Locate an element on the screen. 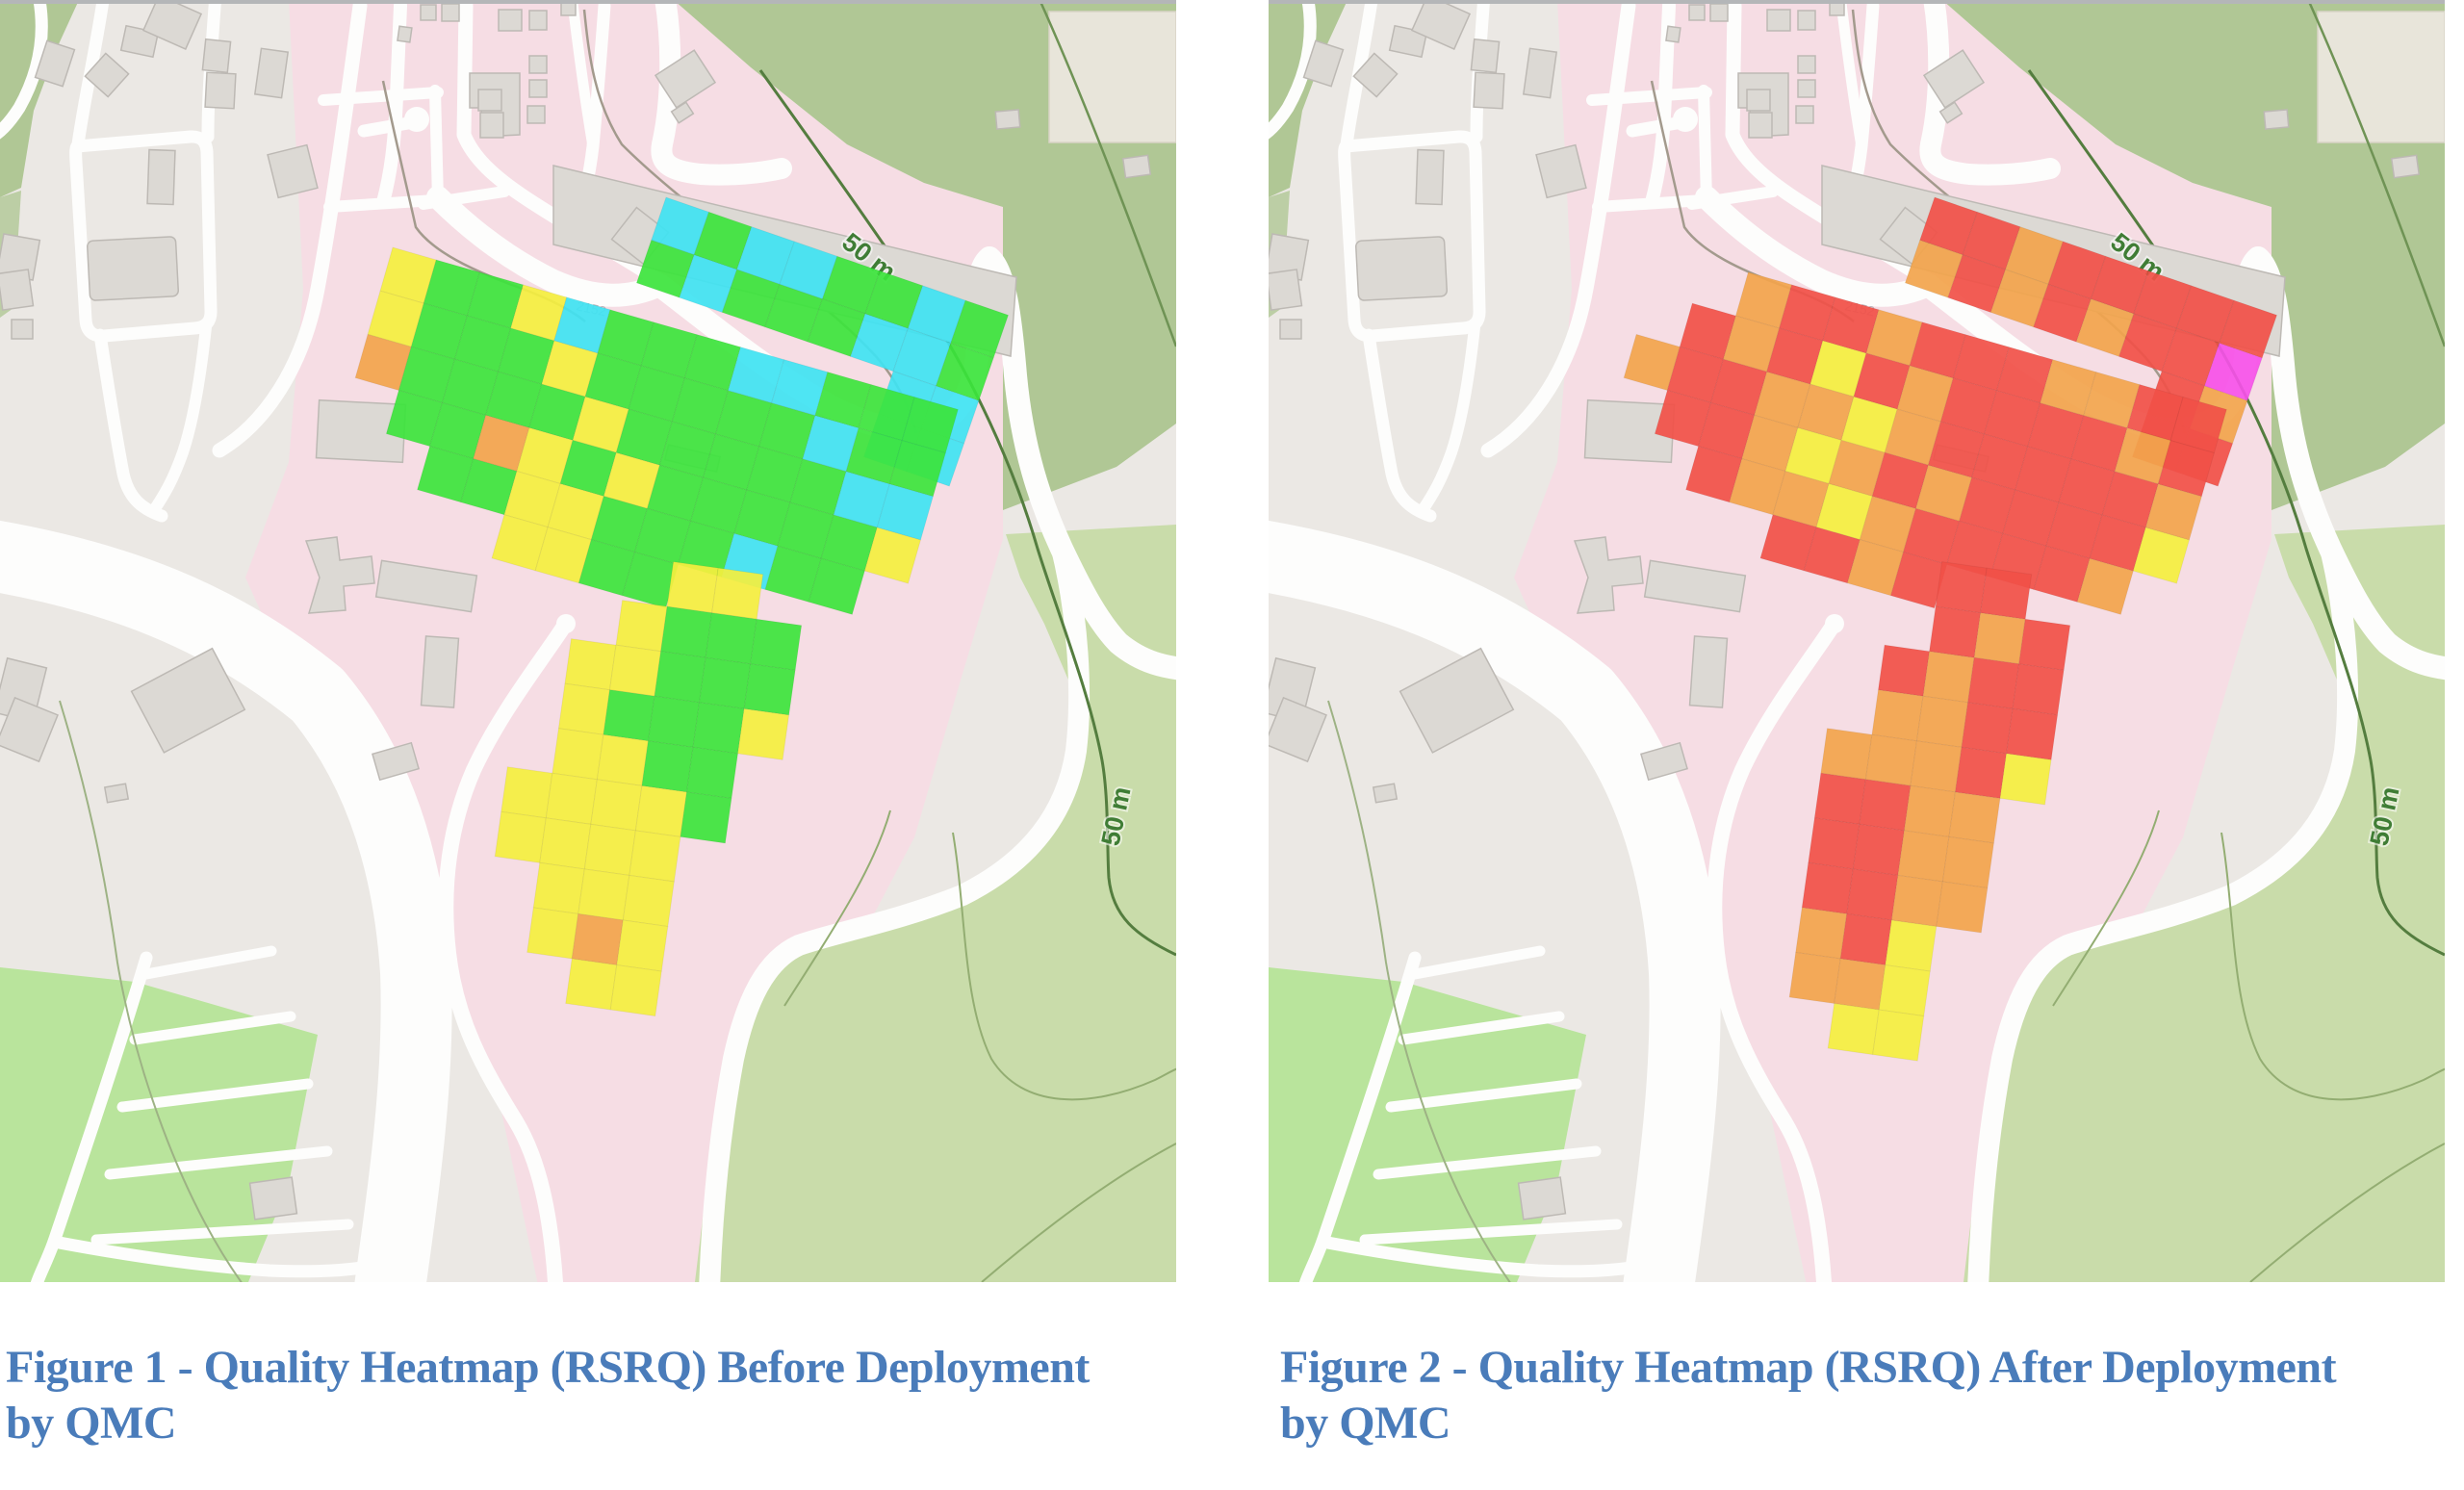 This screenshot has width=2464, height=1490. heatmap-overlay-before is located at coordinates (682, 606).